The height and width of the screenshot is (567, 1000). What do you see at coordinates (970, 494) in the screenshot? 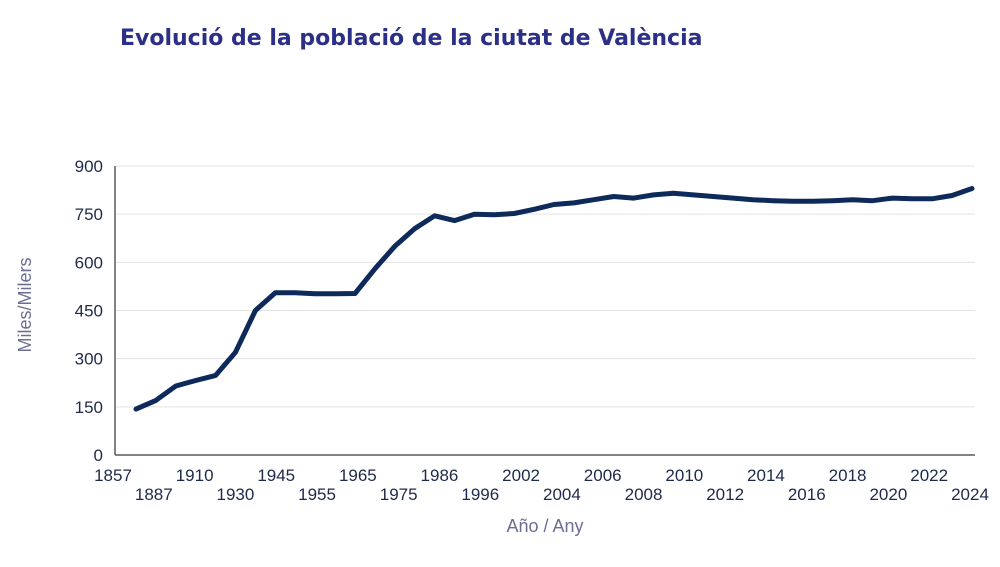
I see `x-tick-label: 2024` at bounding box center [970, 494].